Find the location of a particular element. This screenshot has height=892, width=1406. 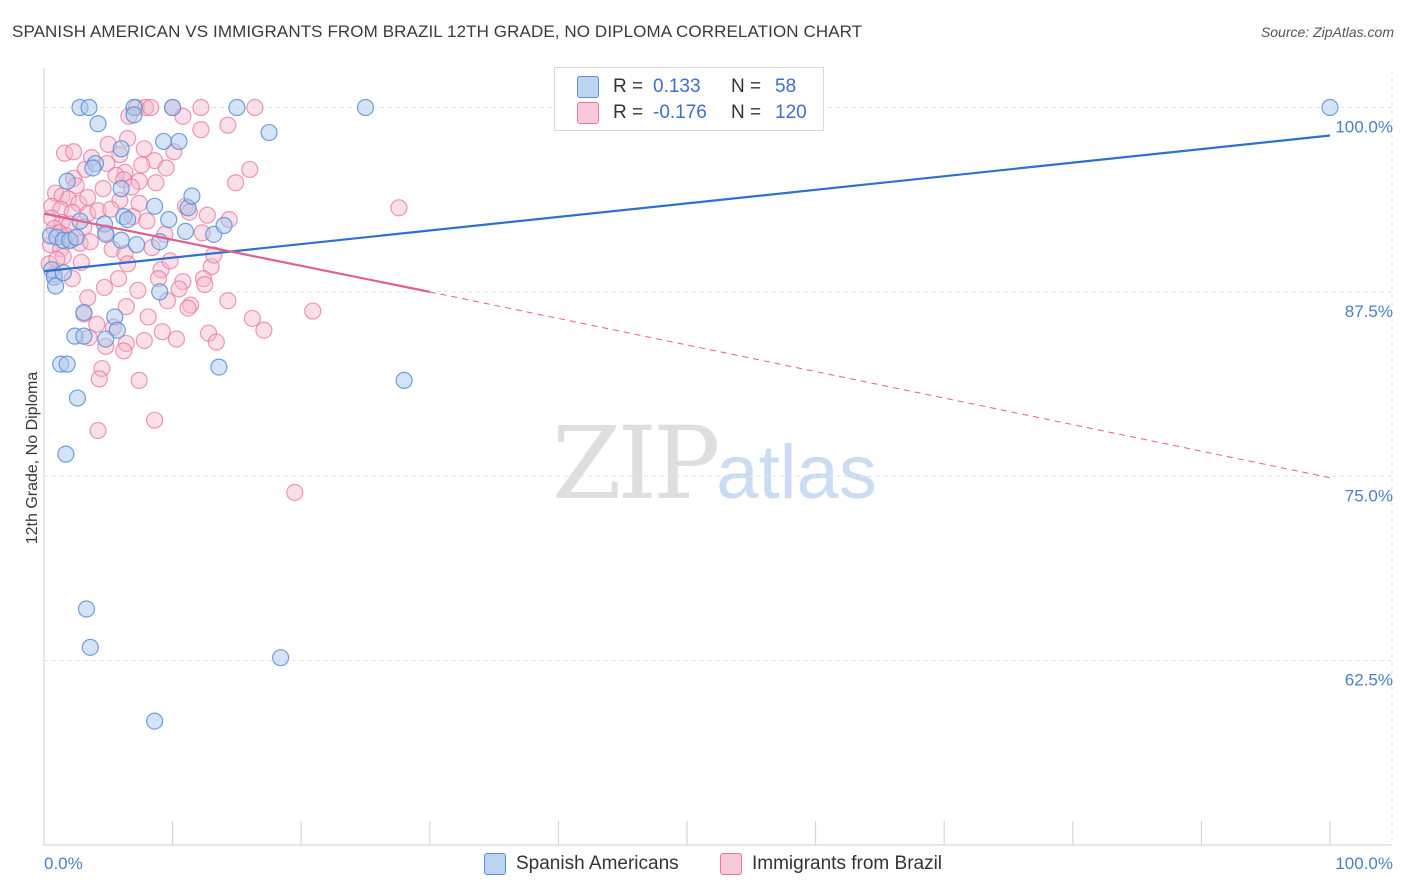

legend-row-brazil: R = -0.176 N = 120 is located at coordinates (692, 113).